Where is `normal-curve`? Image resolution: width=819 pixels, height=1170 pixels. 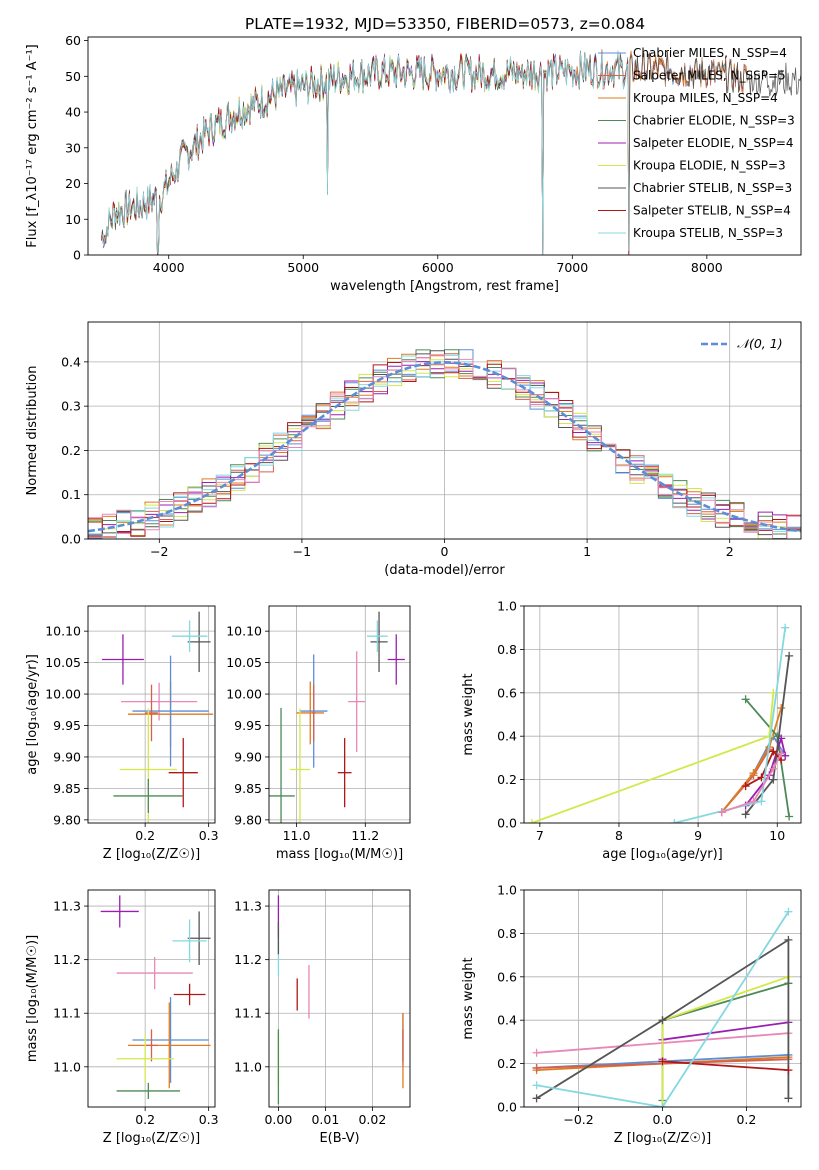 normal-curve is located at coordinates (444, 446).